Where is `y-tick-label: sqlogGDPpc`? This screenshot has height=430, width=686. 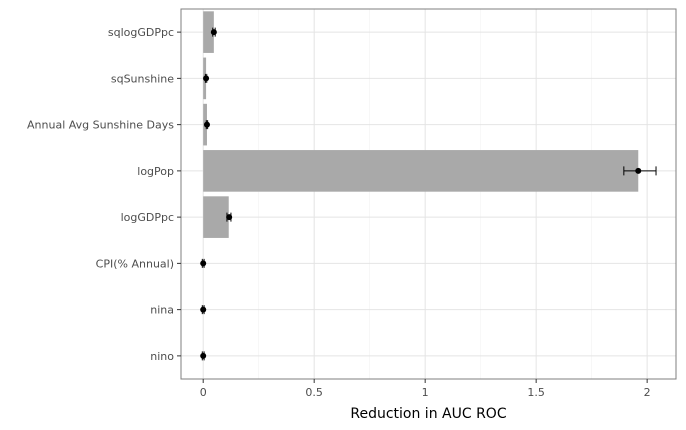
y-tick-label: sqlogGDPpc is located at coordinates (141, 32).